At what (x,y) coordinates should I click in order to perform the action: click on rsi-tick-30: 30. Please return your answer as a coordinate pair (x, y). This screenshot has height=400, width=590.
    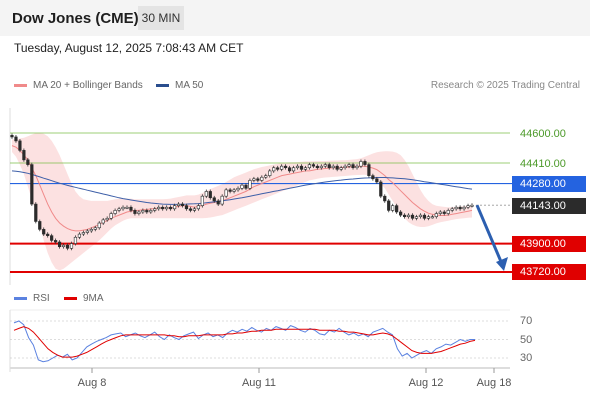
    Looking at the image, I should click on (526, 358).